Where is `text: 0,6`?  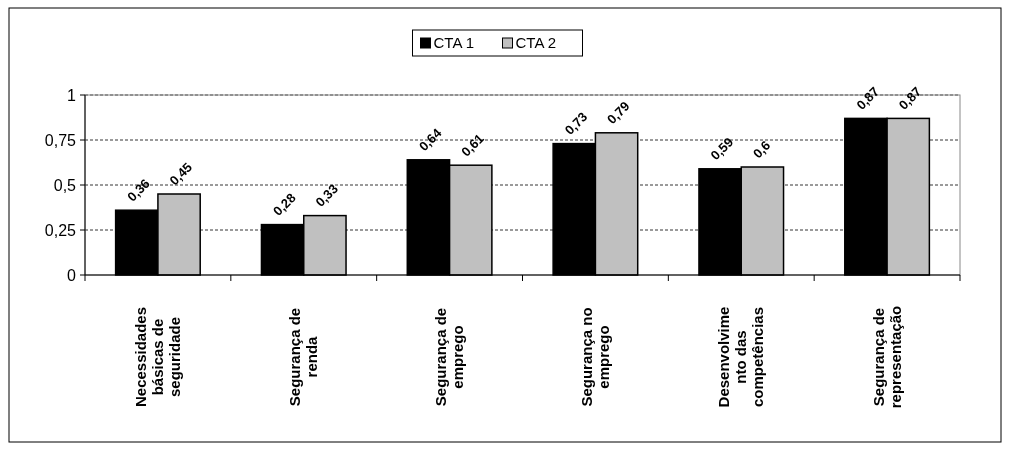
text: 0,6 is located at coordinates (761, 149).